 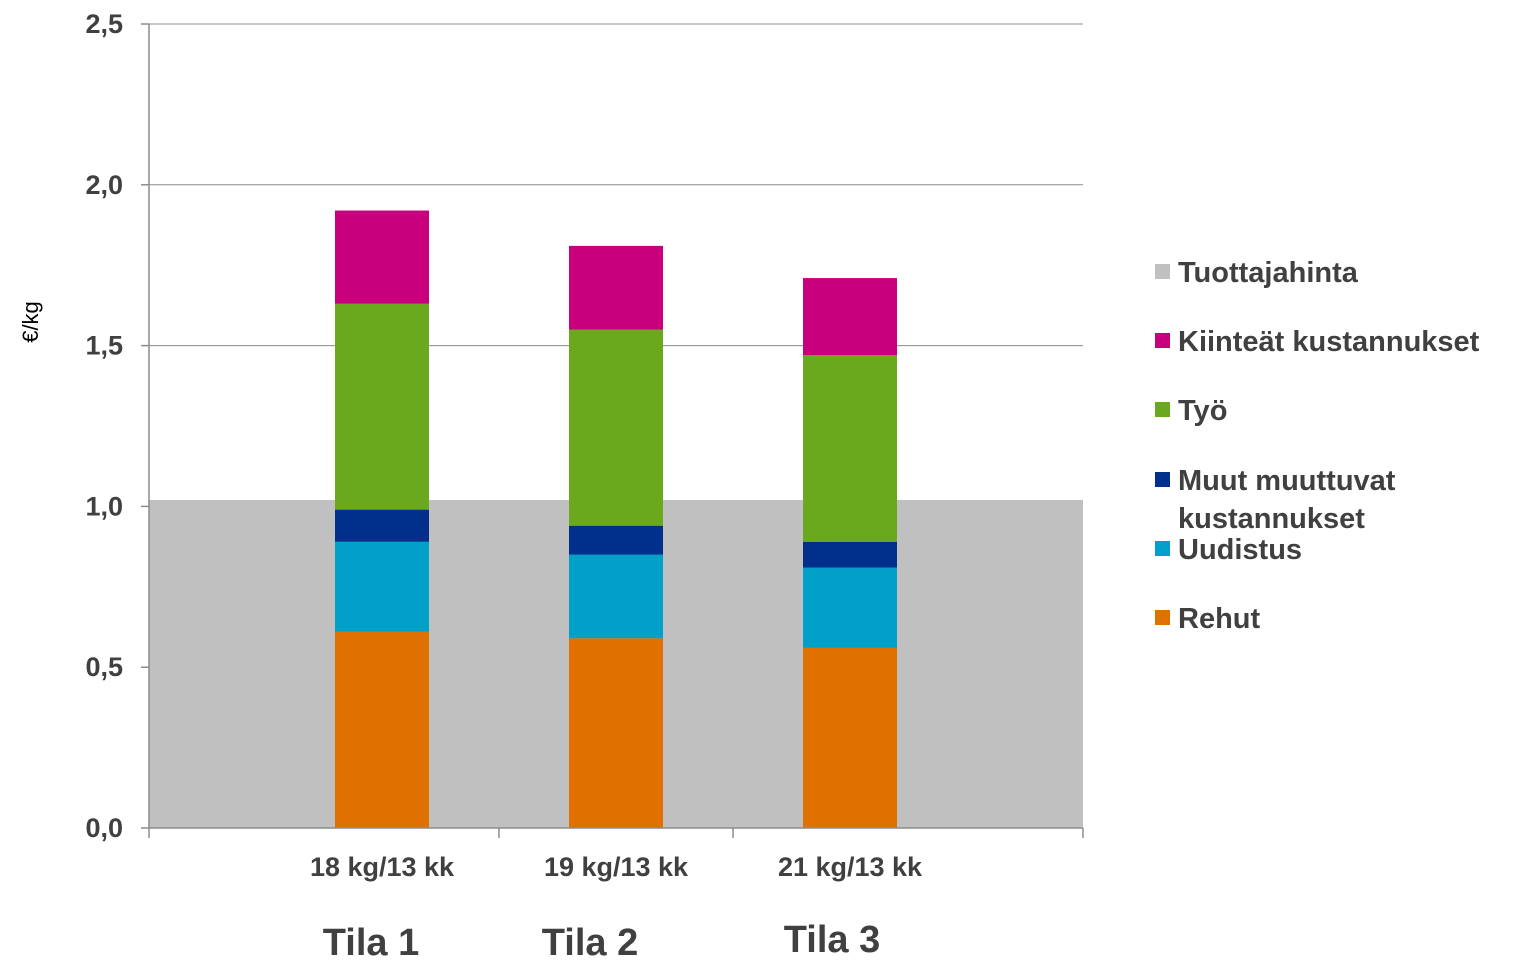 What do you see at coordinates (104, 506) in the screenshot?
I see `y-tick-label: 1,0` at bounding box center [104, 506].